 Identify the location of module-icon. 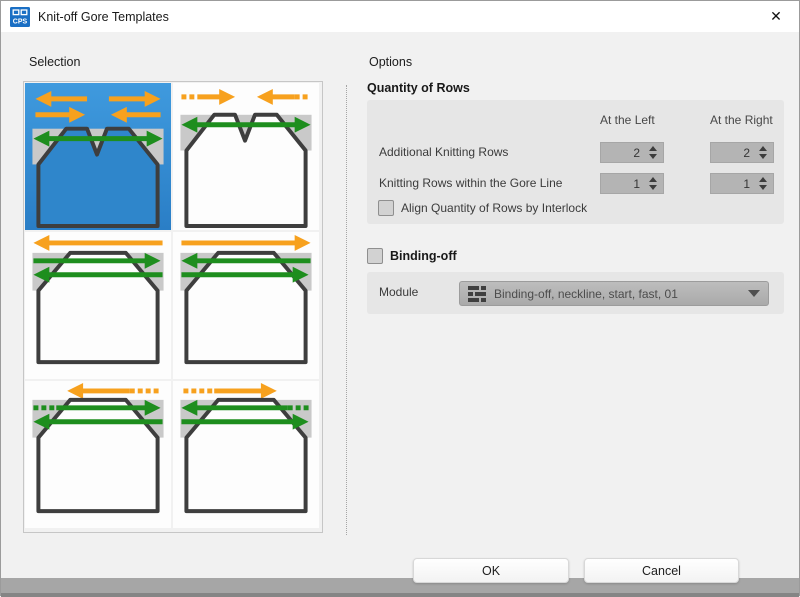
(477, 293).